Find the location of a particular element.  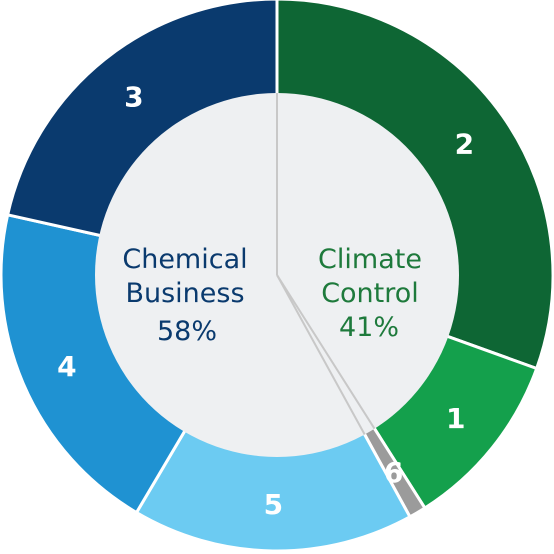

climate-control-percent: 41% is located at coordinates (369, 327).